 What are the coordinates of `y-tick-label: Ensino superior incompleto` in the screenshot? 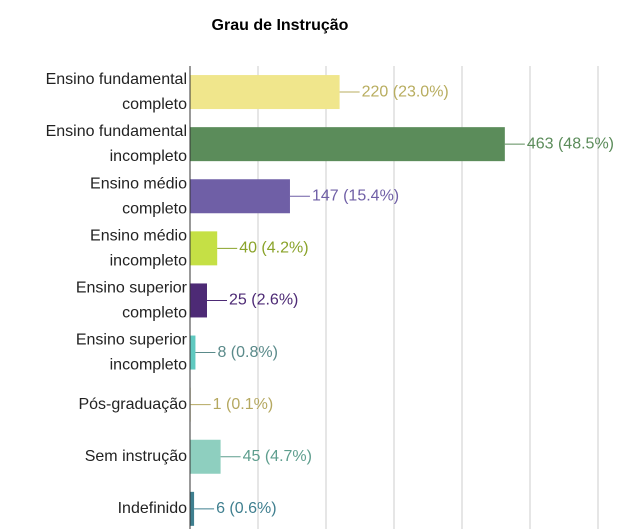 It's located at (132, 353).